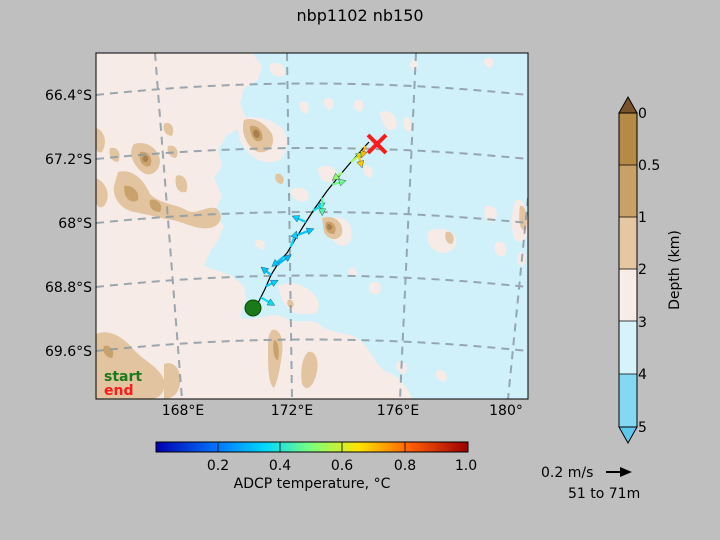  What do you see at coordinates (619, 472) in the screenshot?
I see `vector-key-arrow` at bounding box center [619, 472].